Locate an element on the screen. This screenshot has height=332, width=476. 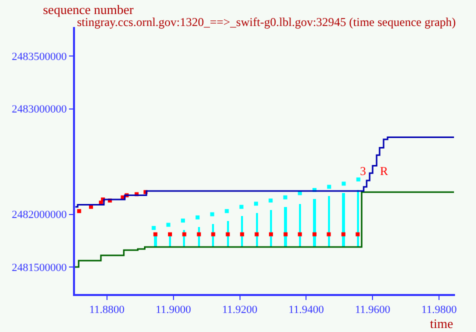
annotation: R is located at coordinates (384, 171).